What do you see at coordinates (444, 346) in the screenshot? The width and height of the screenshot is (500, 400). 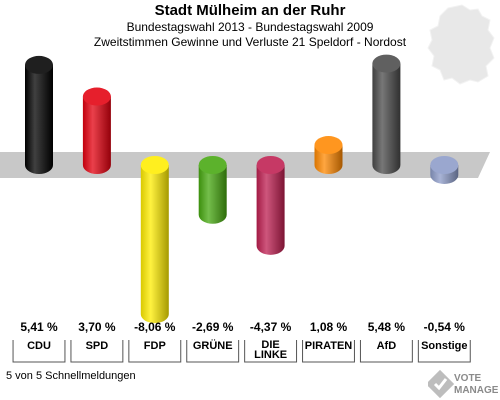 I see `category-label: Sonstige` at bounding box center [444, 346].